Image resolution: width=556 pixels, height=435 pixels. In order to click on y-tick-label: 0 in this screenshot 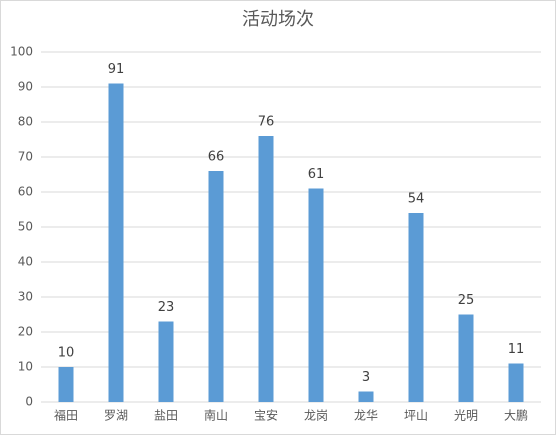, I will do `click(29, 402)`.